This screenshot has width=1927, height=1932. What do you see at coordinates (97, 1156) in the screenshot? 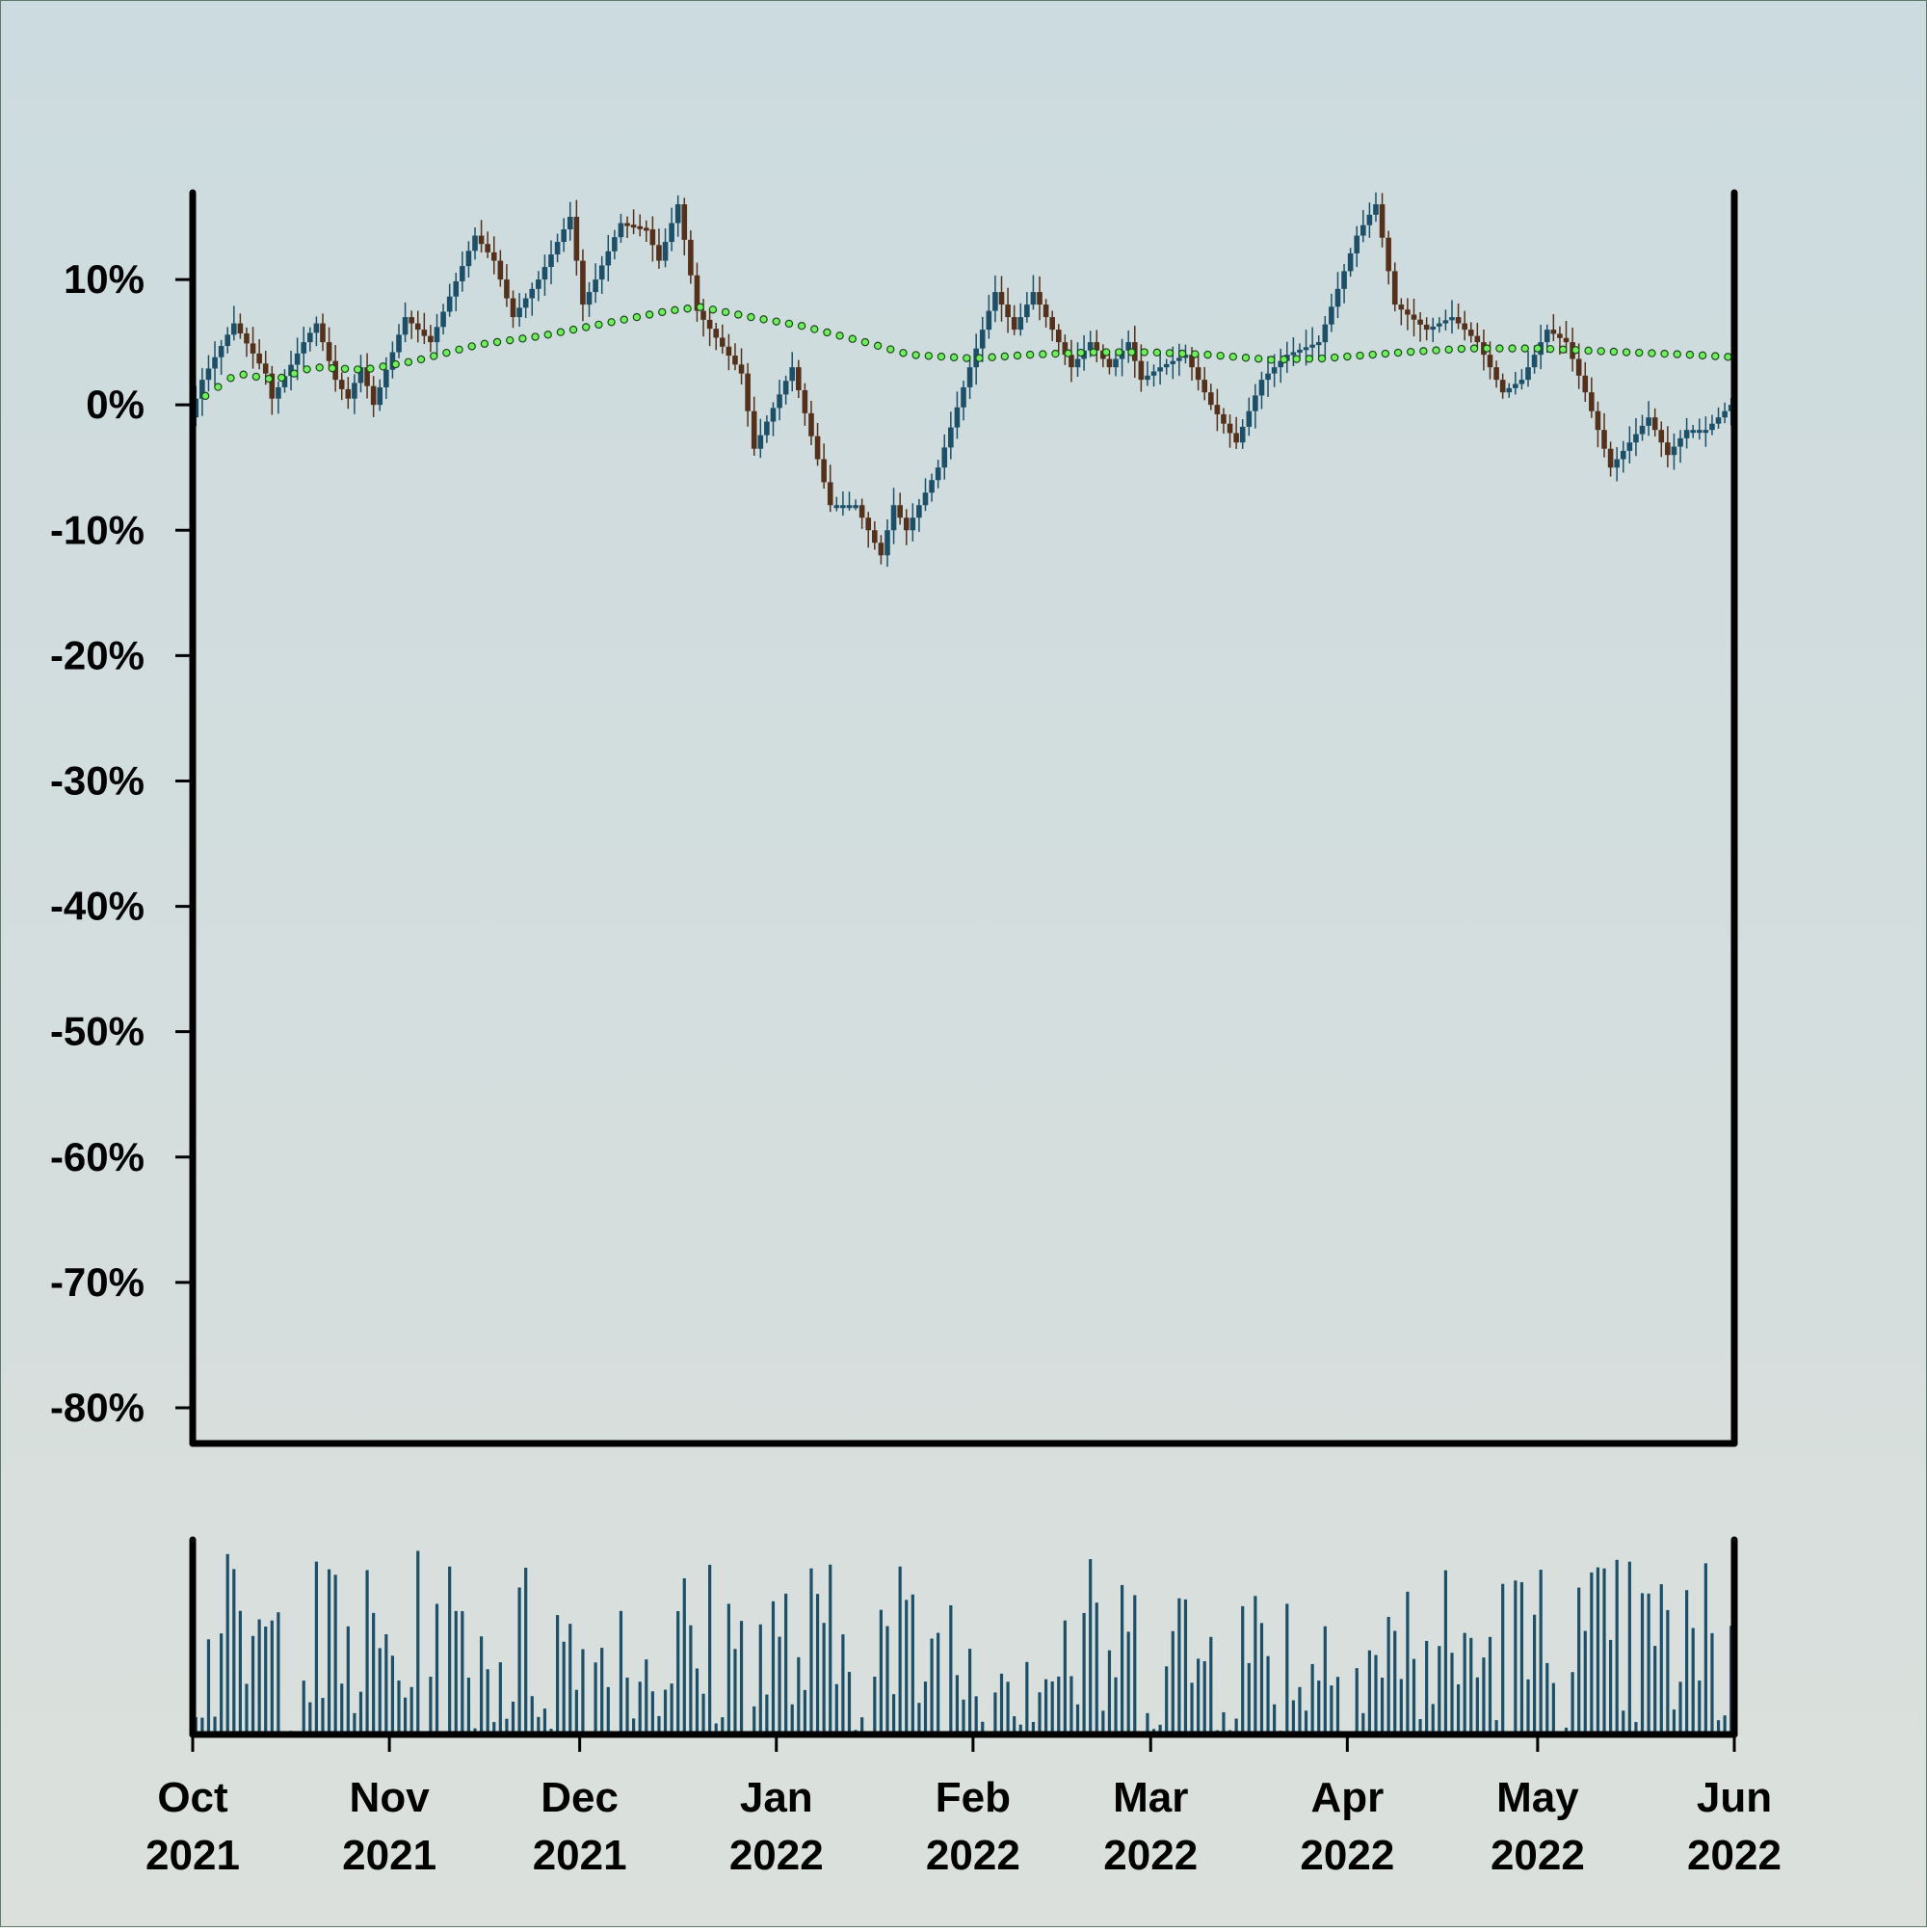
I see `y-tick-label: -60%` at bounding box center [97, 1156].